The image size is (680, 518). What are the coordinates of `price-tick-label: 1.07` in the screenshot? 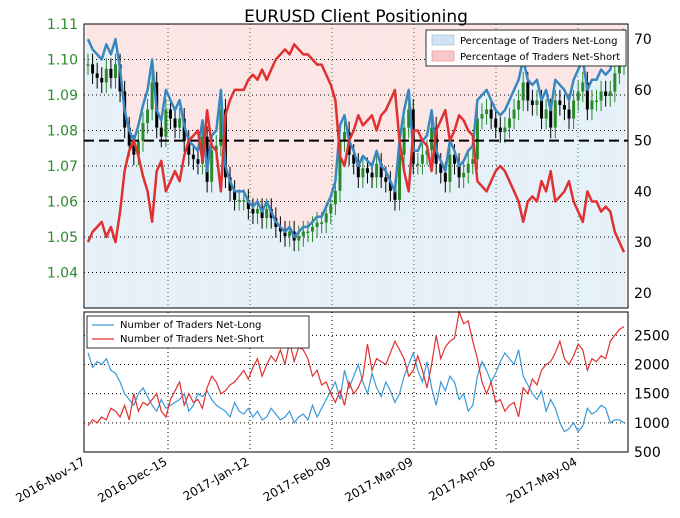 It's located at (62, 167).